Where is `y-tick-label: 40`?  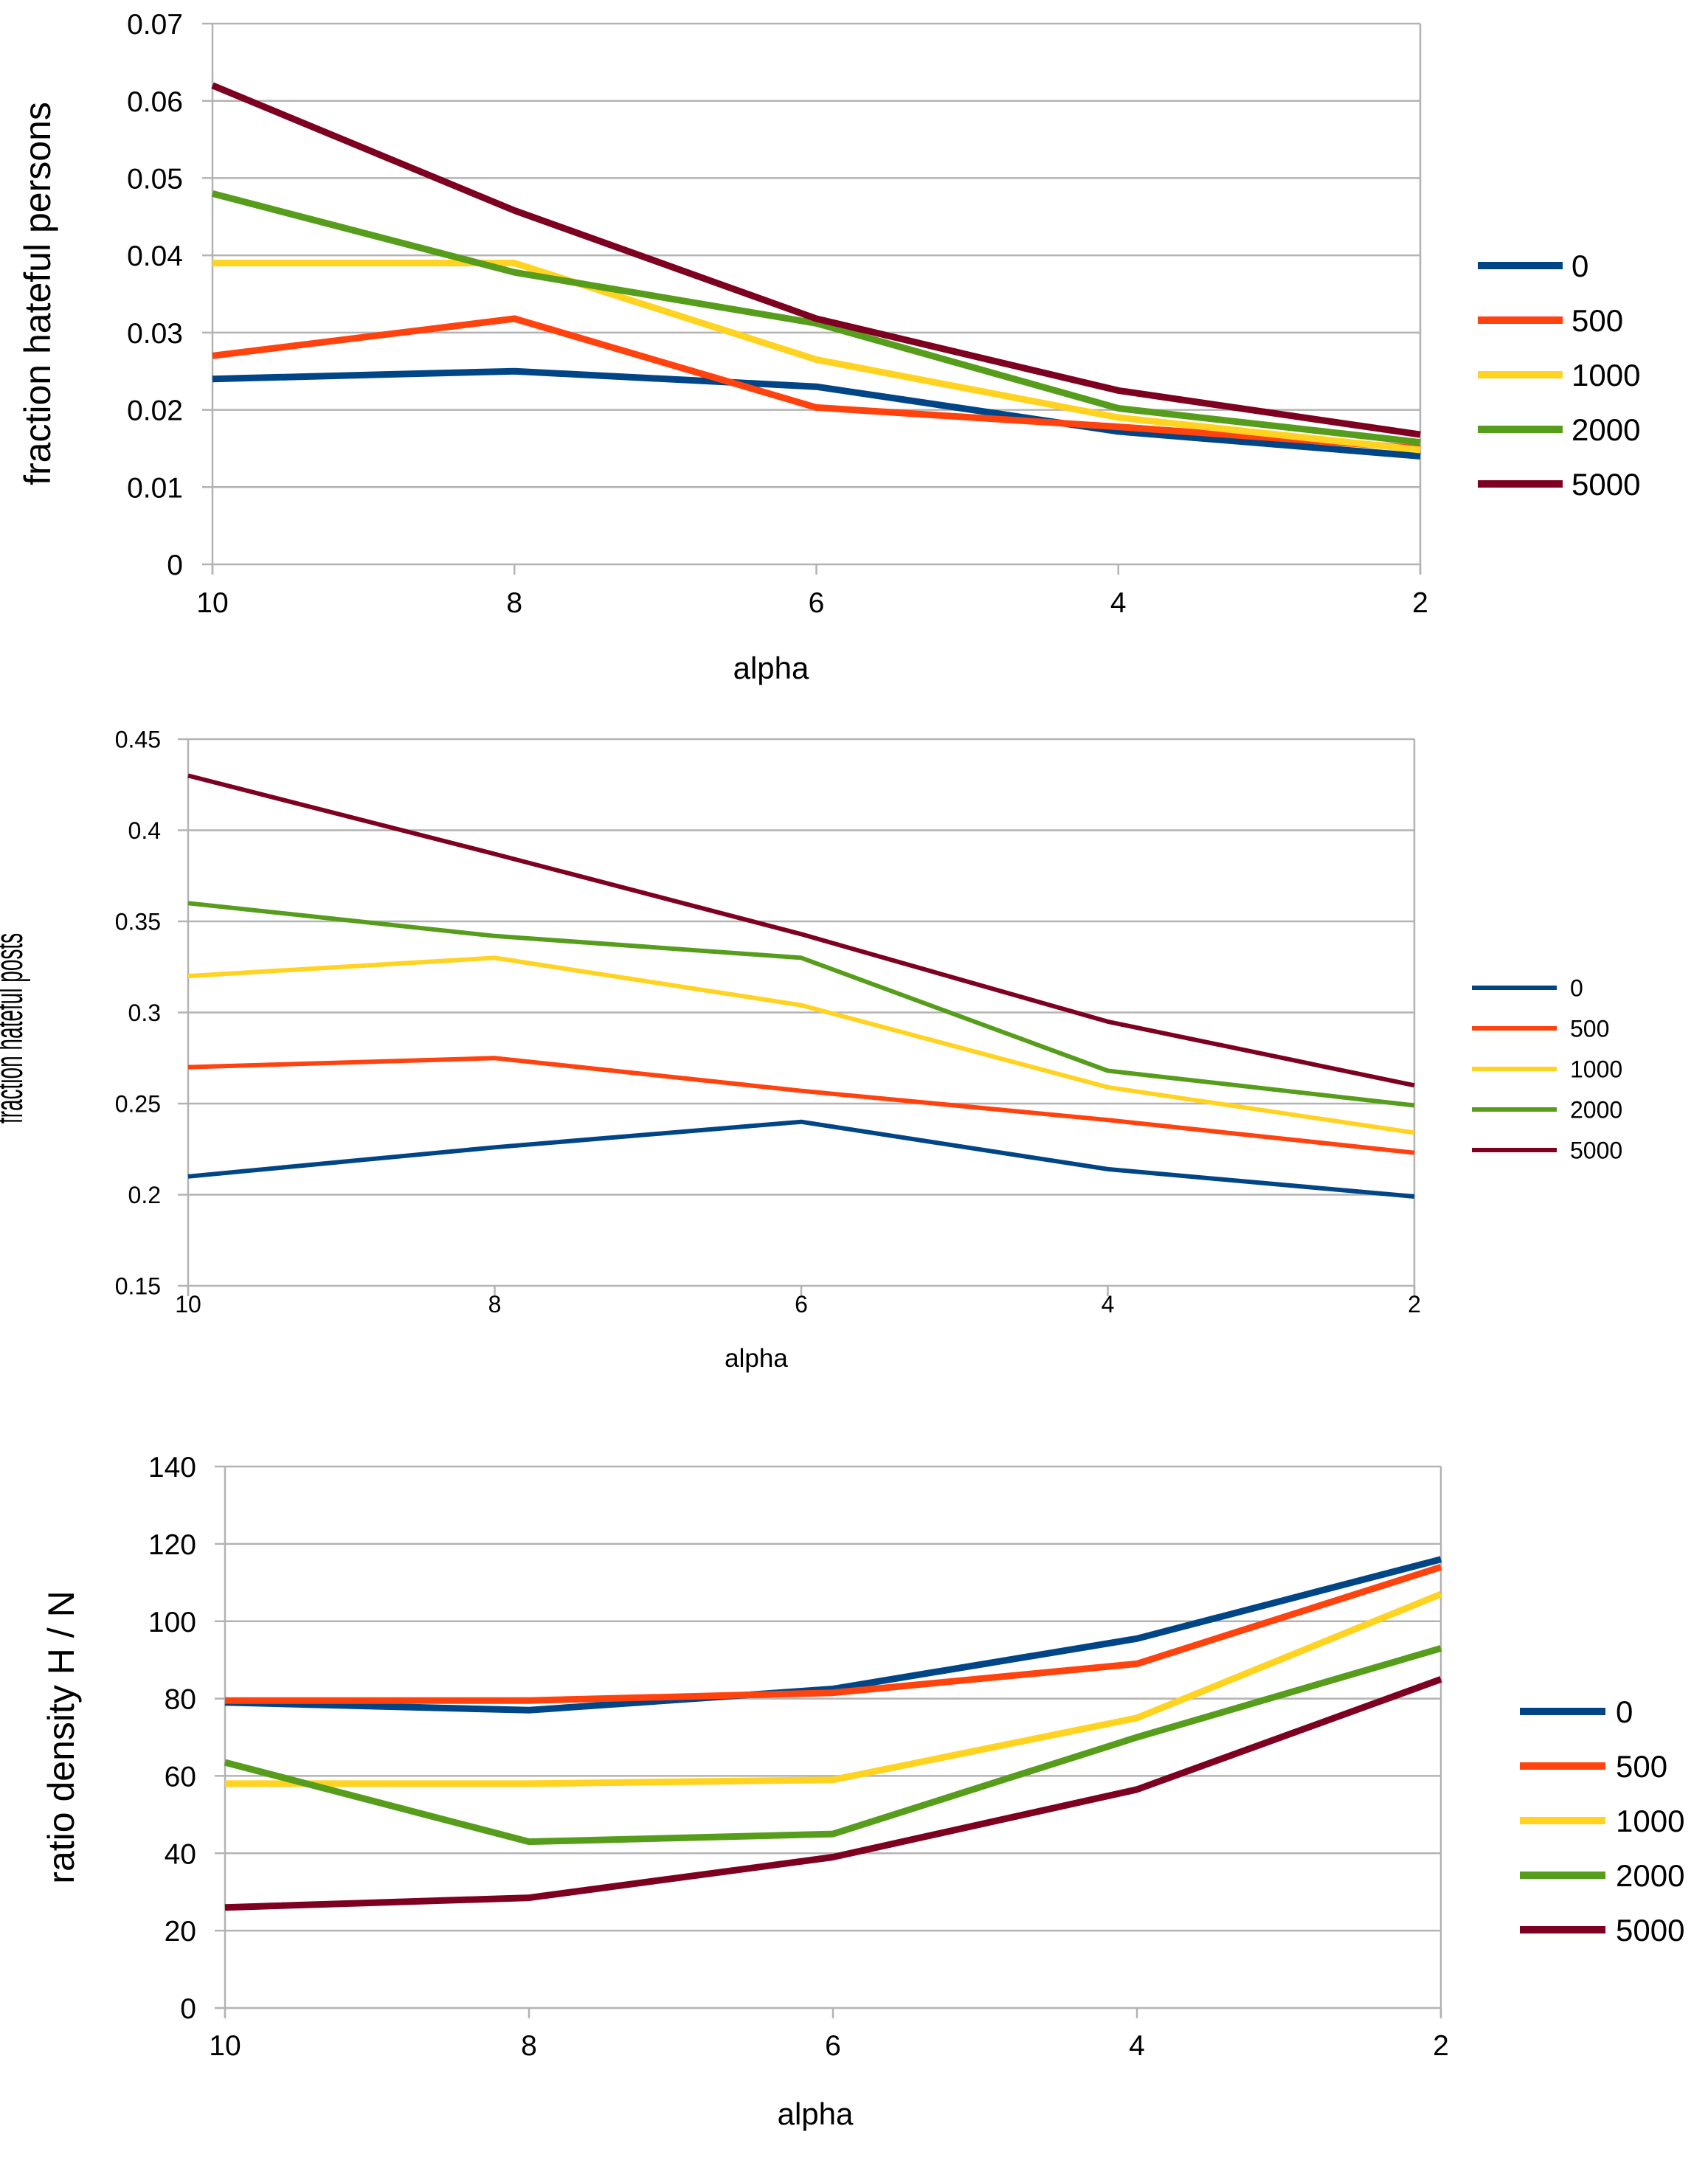 y-tick-label: 40 is located at coordinates (180, 1854).